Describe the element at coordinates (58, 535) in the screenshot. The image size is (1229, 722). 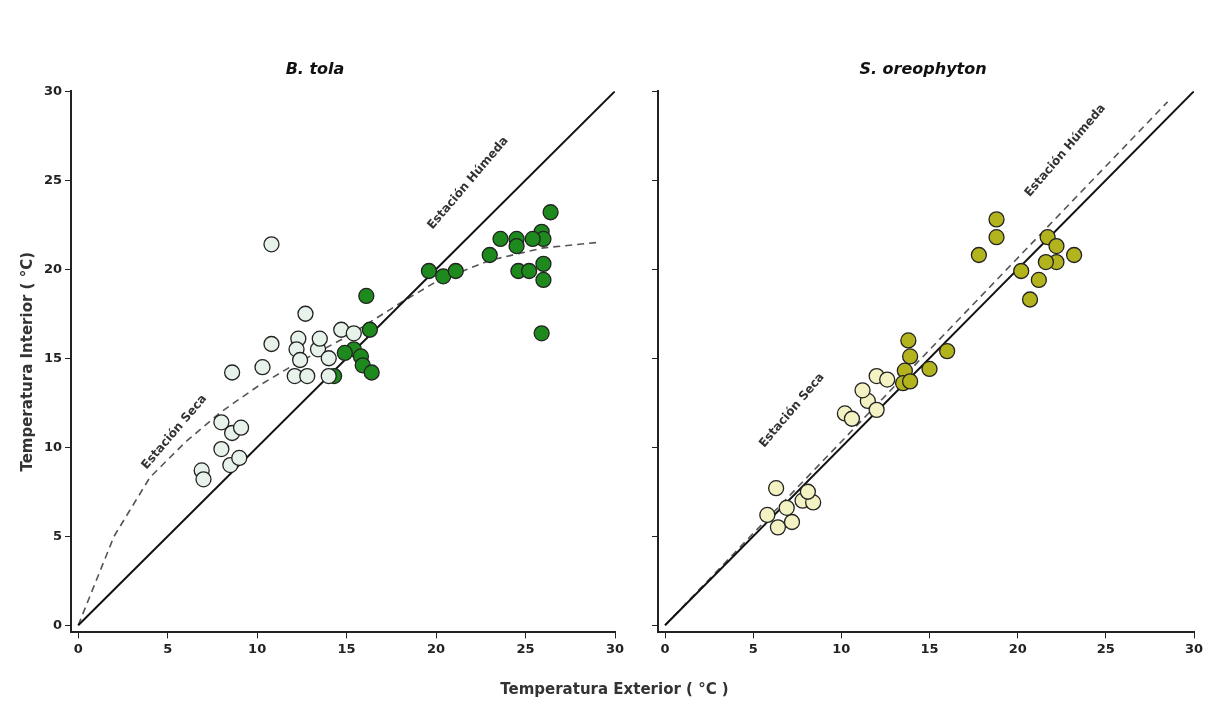
I see `y-tick-label: 5` at that location.